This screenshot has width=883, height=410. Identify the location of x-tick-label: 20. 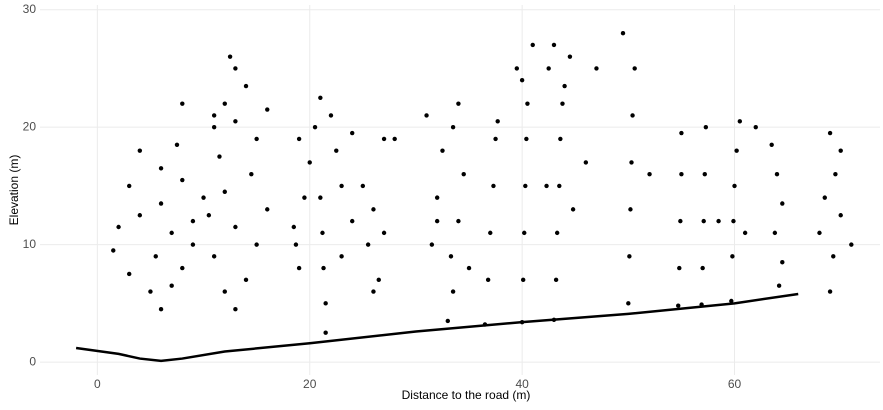
(310, 384).